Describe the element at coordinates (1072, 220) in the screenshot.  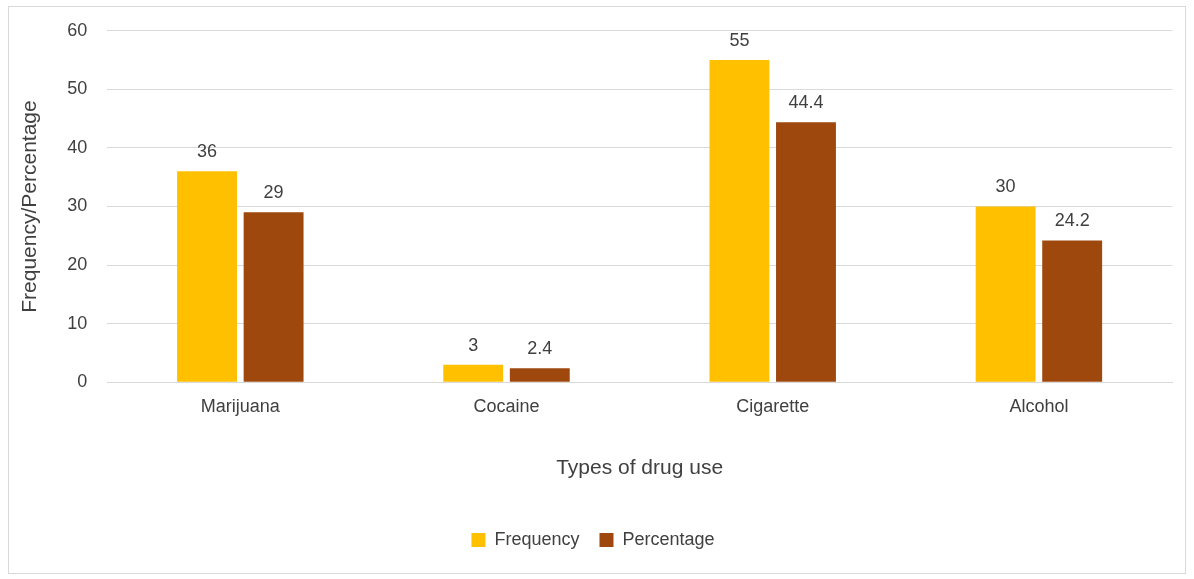
I see `data-label: 24.2` at that location.